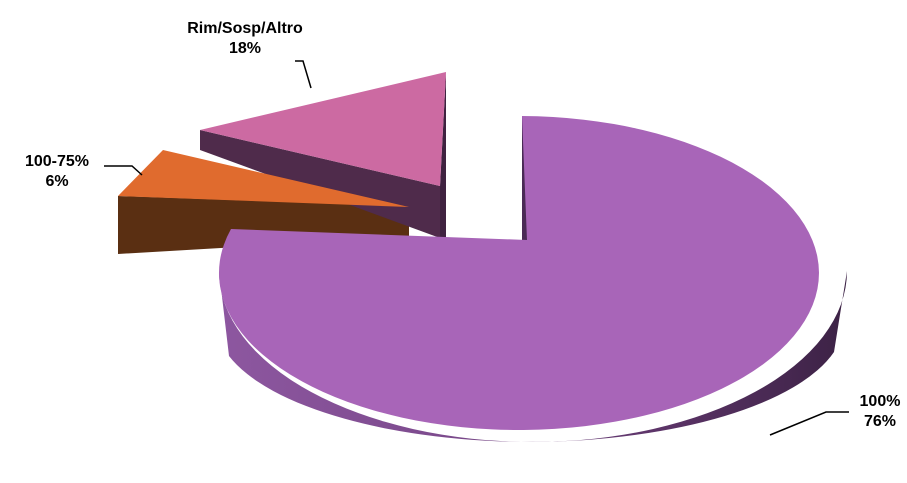 This screenshot has width=907, height=483. I want to click on leader-line-rim, so click(303, 74).